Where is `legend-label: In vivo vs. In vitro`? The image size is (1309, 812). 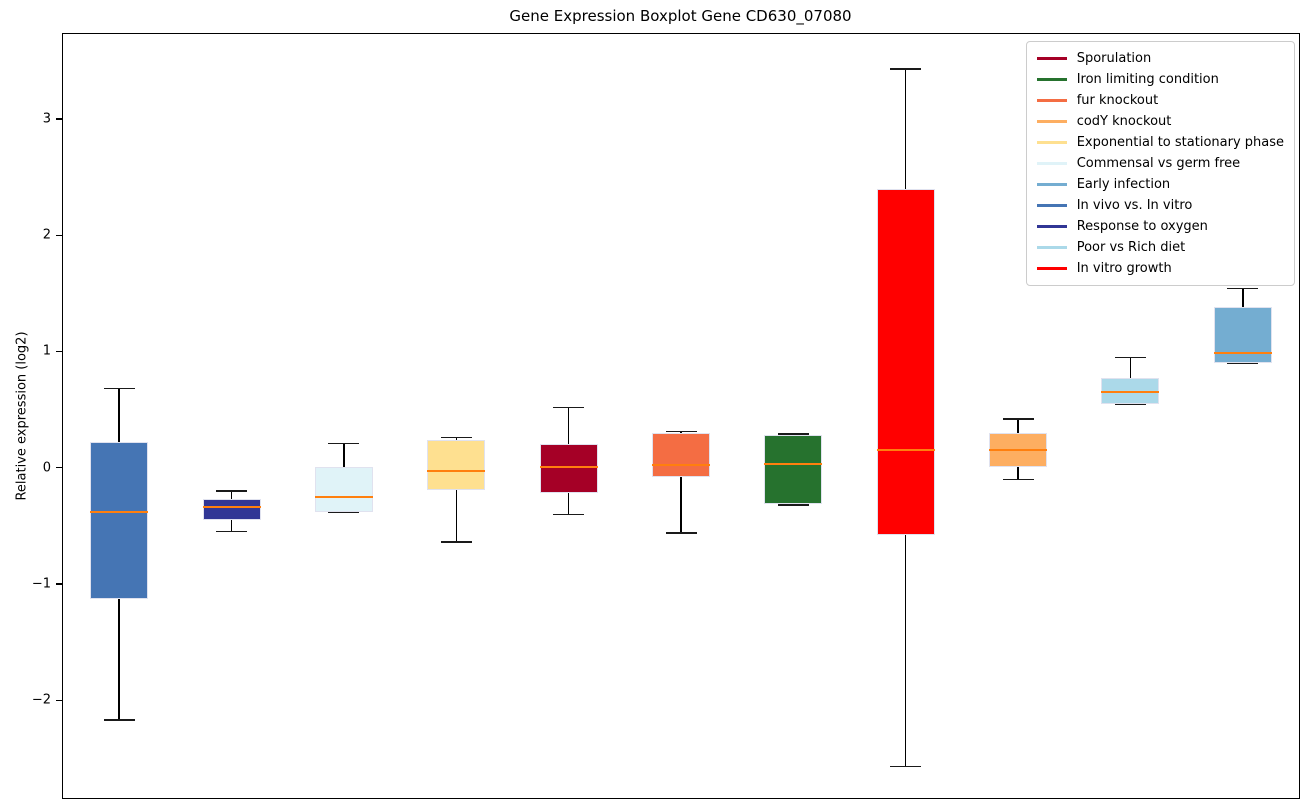 legend-label: In vivo vs. In vitro is located at coordinates (1134, 205).